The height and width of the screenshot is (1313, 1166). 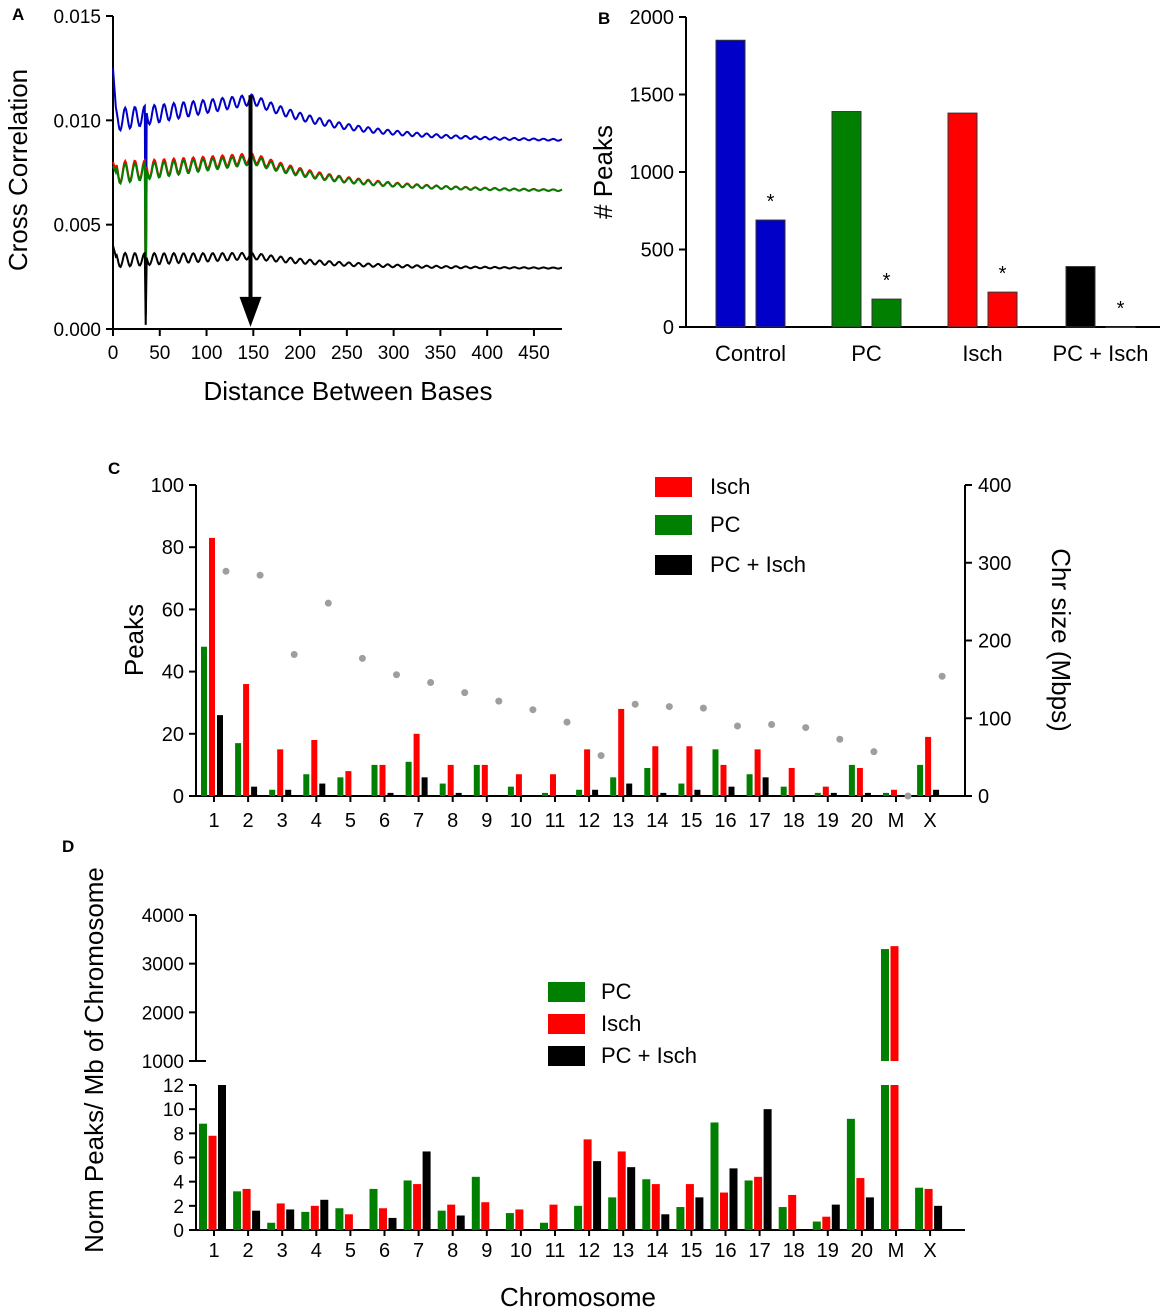 I want to click on panel-d-xtick-label: 5, so click(x=350, y=1251).